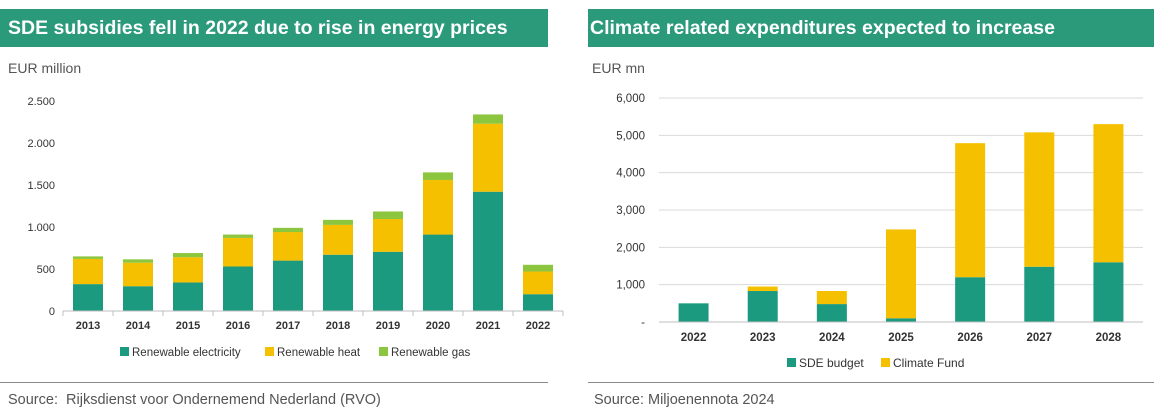 The image size is (1154, 417). I want to click on left-legend-label: Renewable electricity, so click(186, 353).